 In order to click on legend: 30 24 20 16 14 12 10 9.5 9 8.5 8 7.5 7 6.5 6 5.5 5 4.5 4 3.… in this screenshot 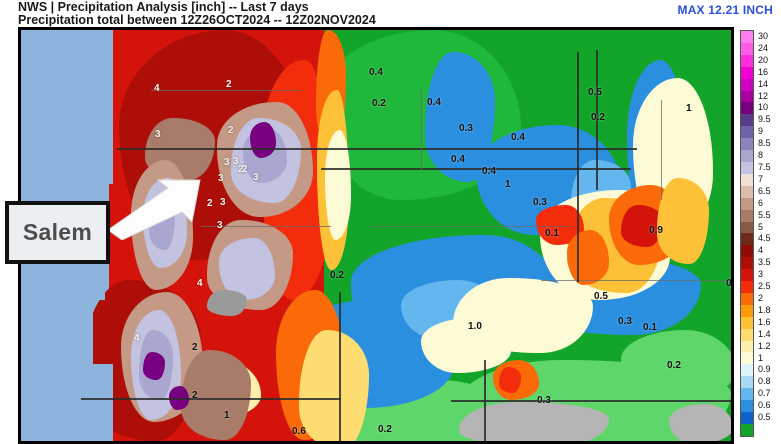, I will do `click(760, 235)`.